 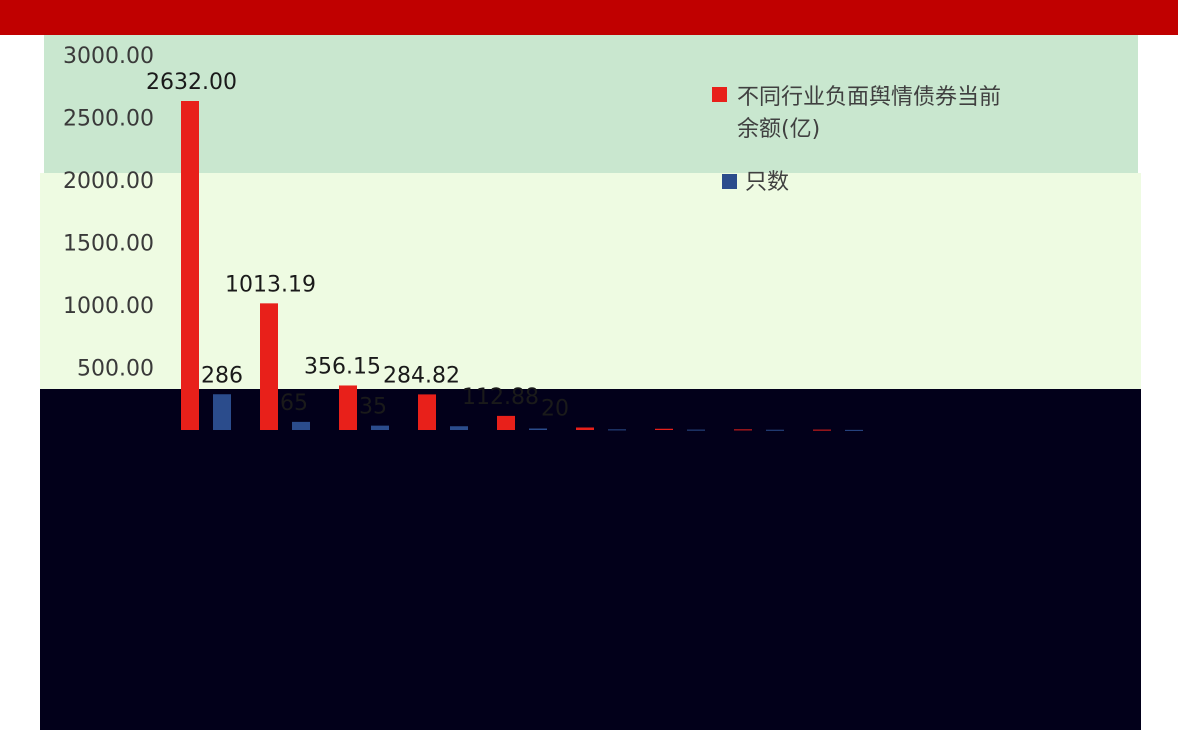 What do you see at coordinates (342, 366) in the screenshot?
I see `data-label-balance: 356.15` at bounding box center [342, 366].